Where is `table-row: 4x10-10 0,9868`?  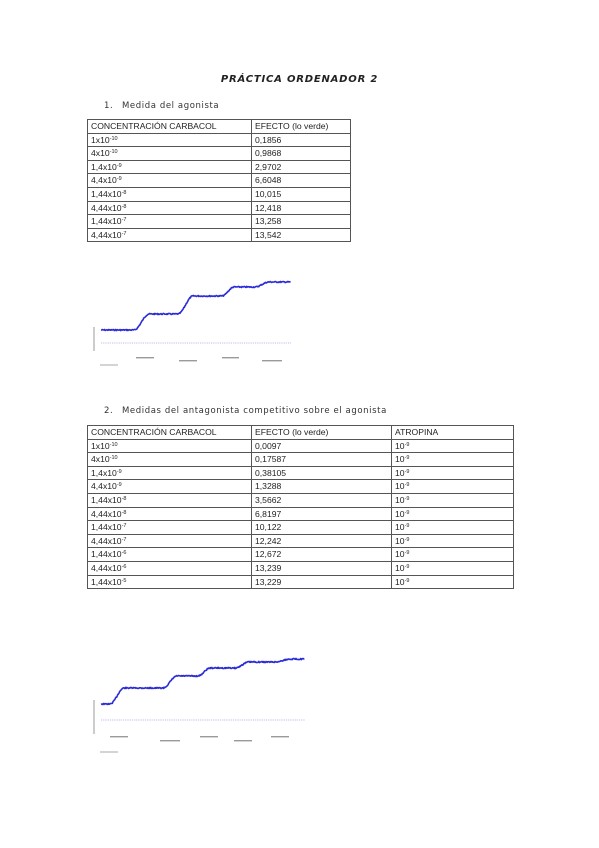
table-row: 4x10-10 0,9868 is located at coordinates (219, 153).